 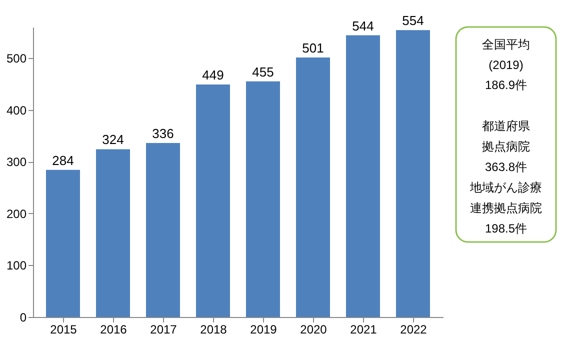 I want to click on text: 地域がん診療, so click(x=505, y=187).